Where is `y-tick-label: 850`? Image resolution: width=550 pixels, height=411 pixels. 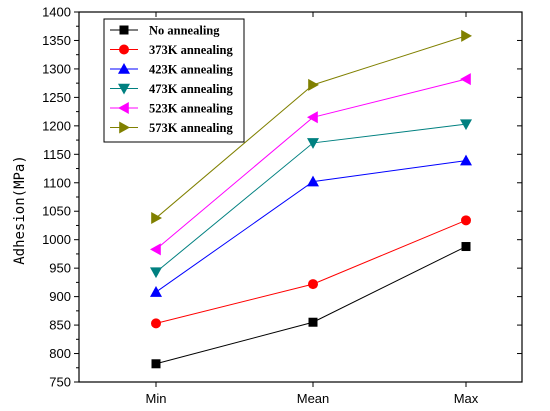 y-tick-label: 850 is located at coordinates (60, 325).